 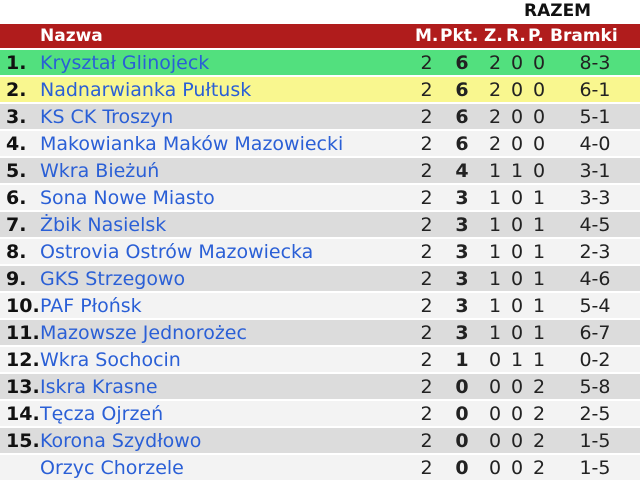 What do you see at coordinates (20, 305) in the screenshot?
I see `position: 10.` at bounding box center [20, 305].